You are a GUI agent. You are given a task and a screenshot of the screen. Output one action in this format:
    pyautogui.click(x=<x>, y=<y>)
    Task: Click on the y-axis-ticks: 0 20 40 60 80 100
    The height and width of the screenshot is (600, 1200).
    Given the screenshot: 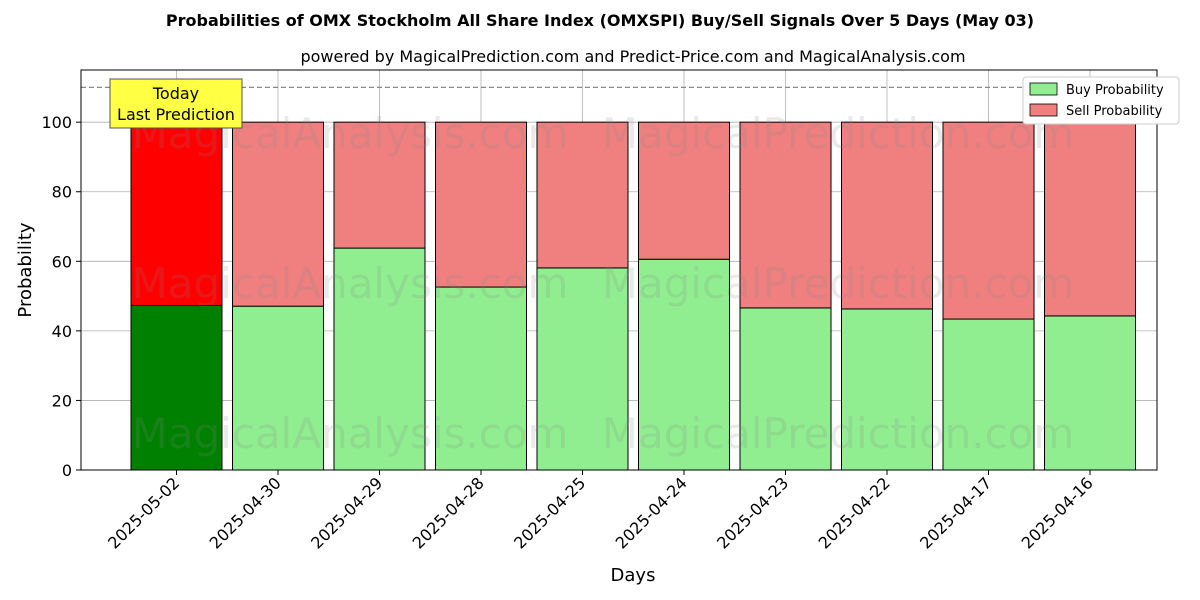 What is the action you would take?
    pyautogui.click(x=61, y=296)
    